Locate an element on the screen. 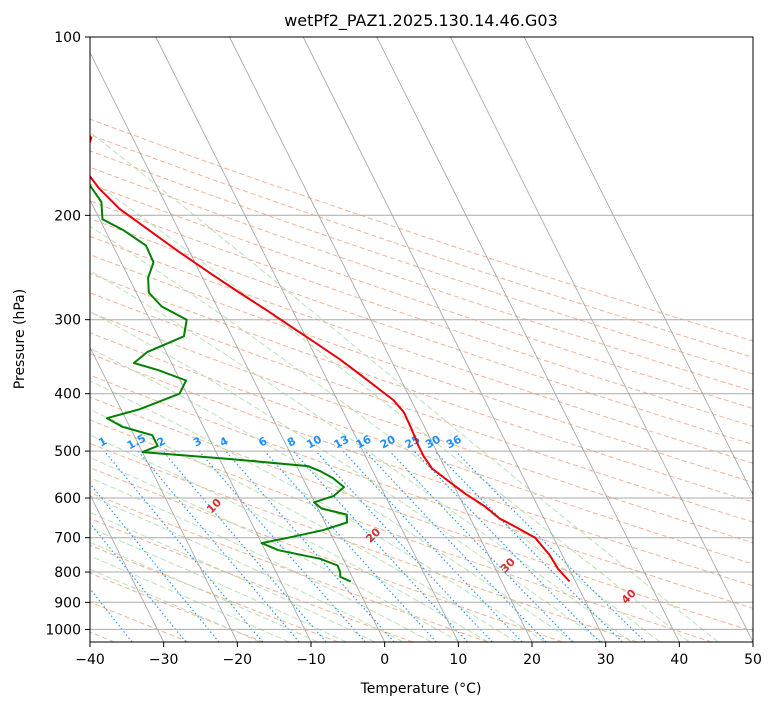  x-tick-label: −20 is located at coordinates (238, 660).